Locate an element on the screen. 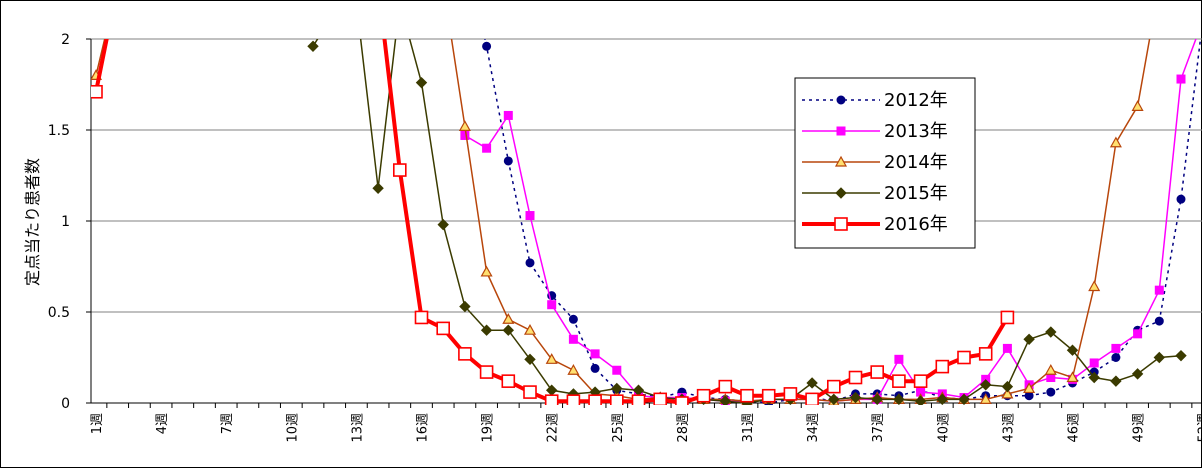 The width and height of the screenshot is (1202, 468). x-tick-label: 13週 is located at coordinates (357, 428).